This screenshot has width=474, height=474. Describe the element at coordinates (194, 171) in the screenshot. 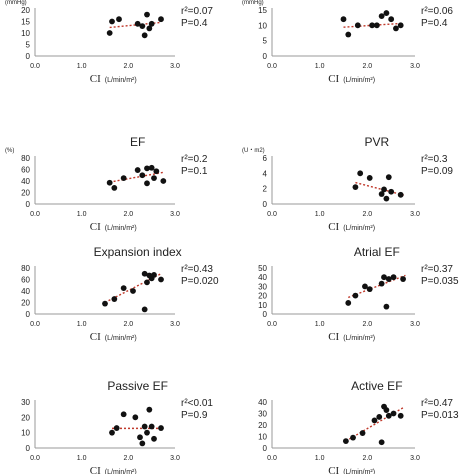

I see `panel-3-stat-p: P=0.1` at that location.